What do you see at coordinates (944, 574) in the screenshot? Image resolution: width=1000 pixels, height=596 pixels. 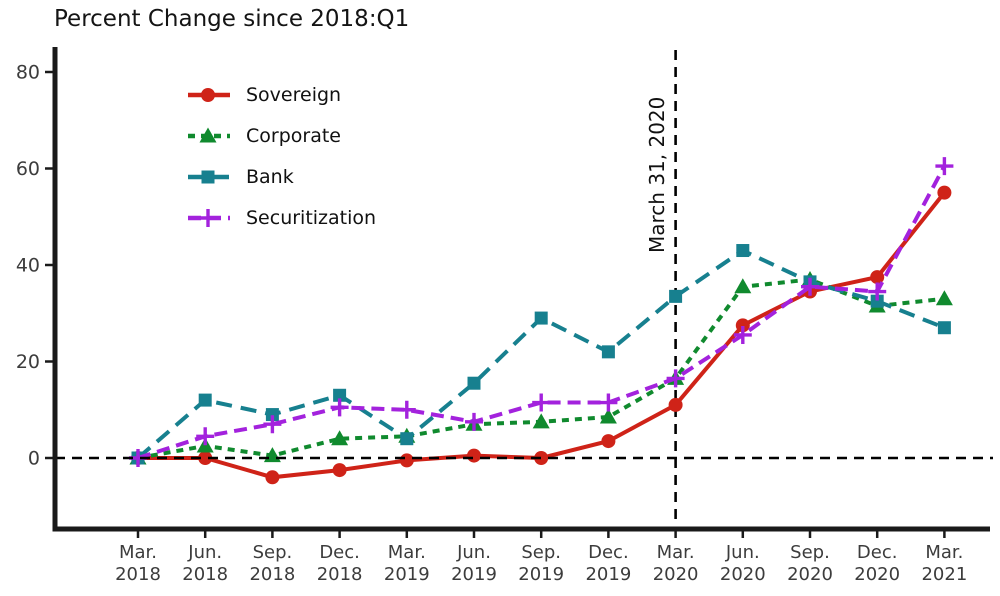 I see `x-tick-label-year: 2021` at bounding box center [944, 574].